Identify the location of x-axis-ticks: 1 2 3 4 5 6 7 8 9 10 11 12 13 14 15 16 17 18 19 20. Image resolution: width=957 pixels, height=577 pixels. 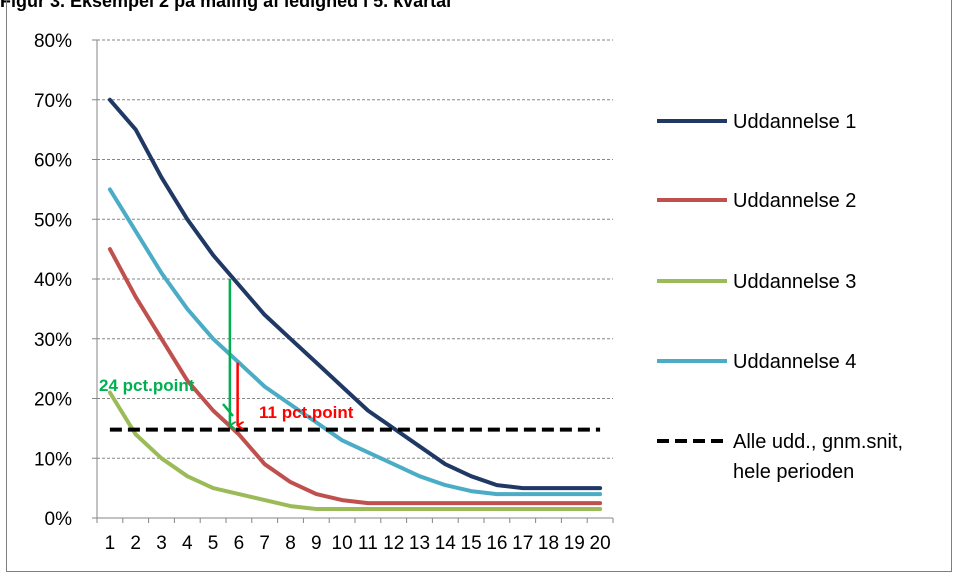
(355, 536).